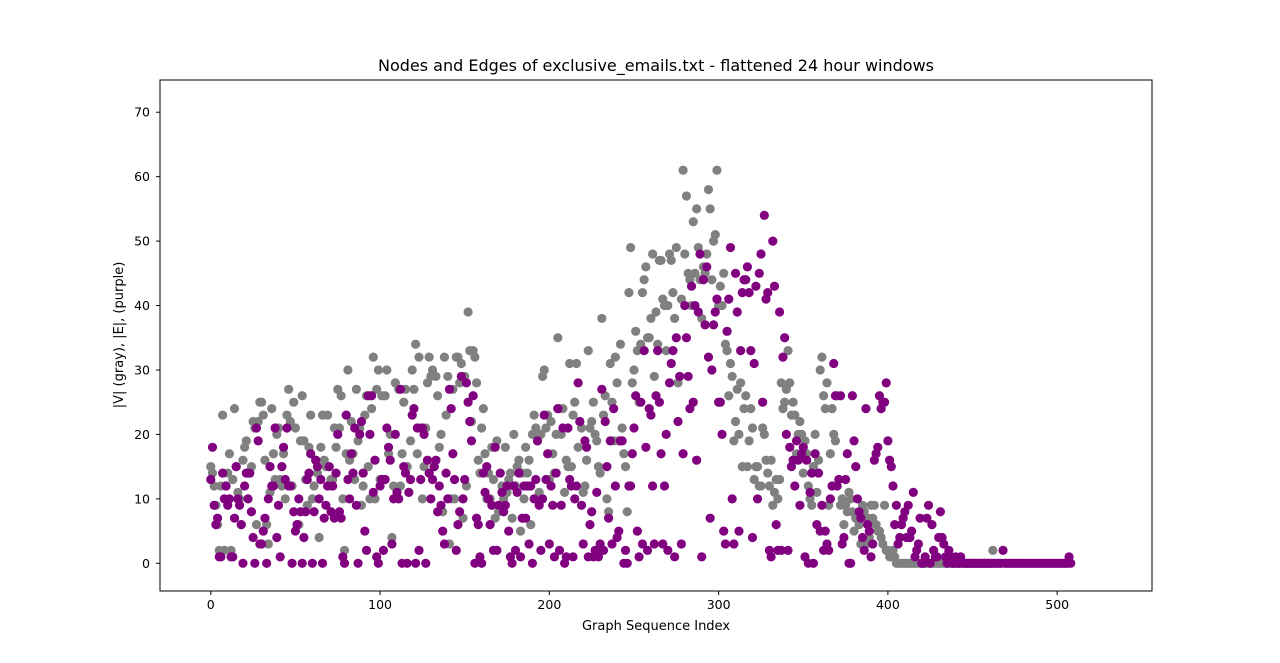  I want to click on x-tick-label: 500, so click(1057, 604).